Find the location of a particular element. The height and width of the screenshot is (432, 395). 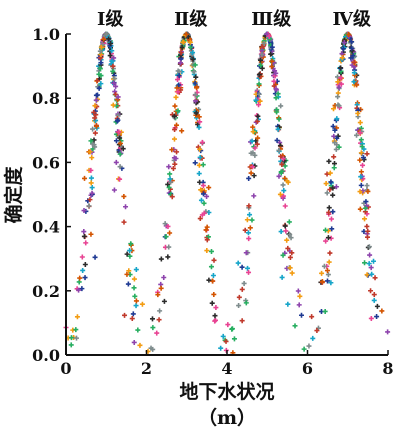

y-tick-label: 0.0 is located at coordinates (46, 355).